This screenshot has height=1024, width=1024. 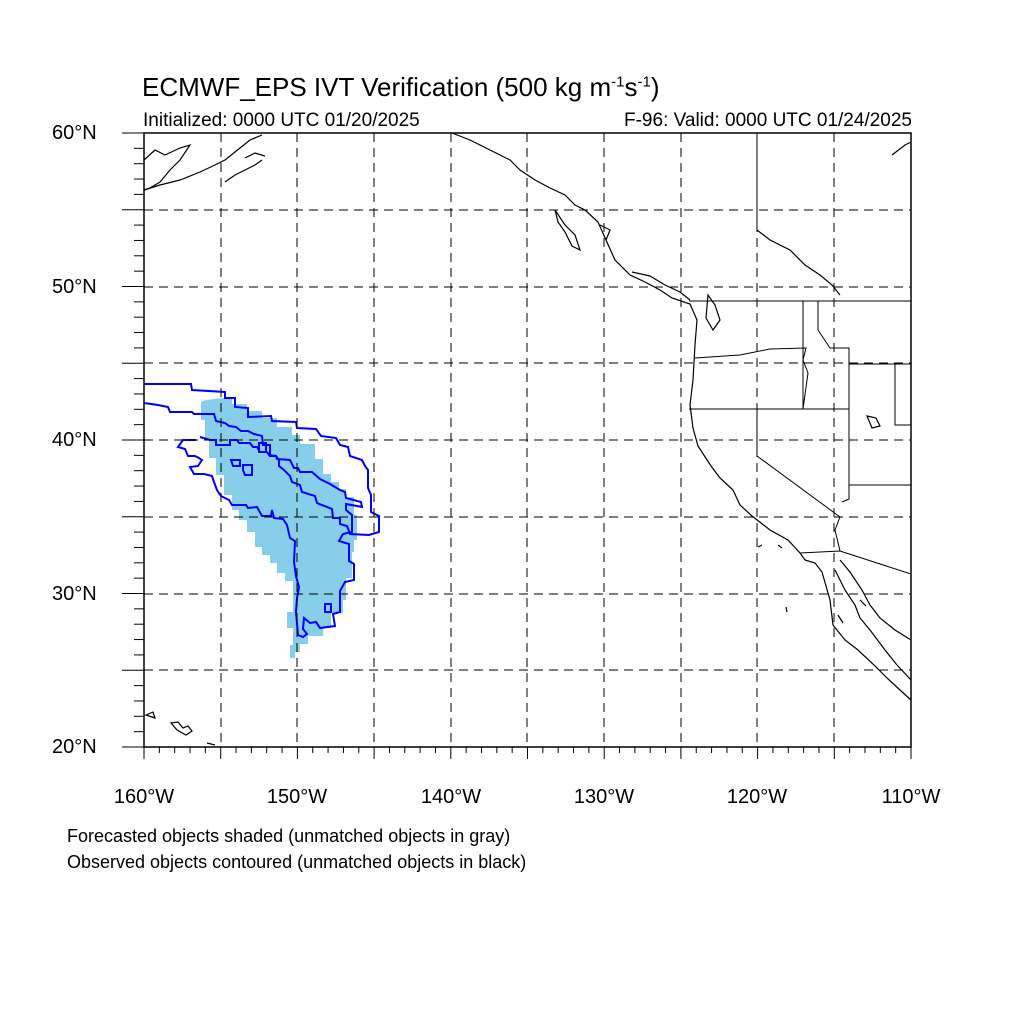 I want to click on observed-contours, so click(x=261, y=511).